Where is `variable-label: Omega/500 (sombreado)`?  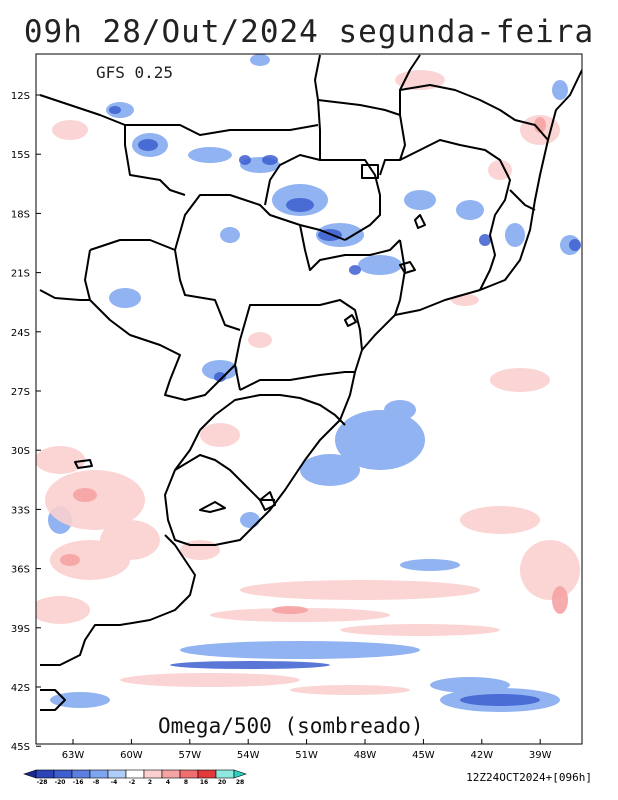 variable-label: Omega/500 (sombreado) is located at coordinates (291, 726).